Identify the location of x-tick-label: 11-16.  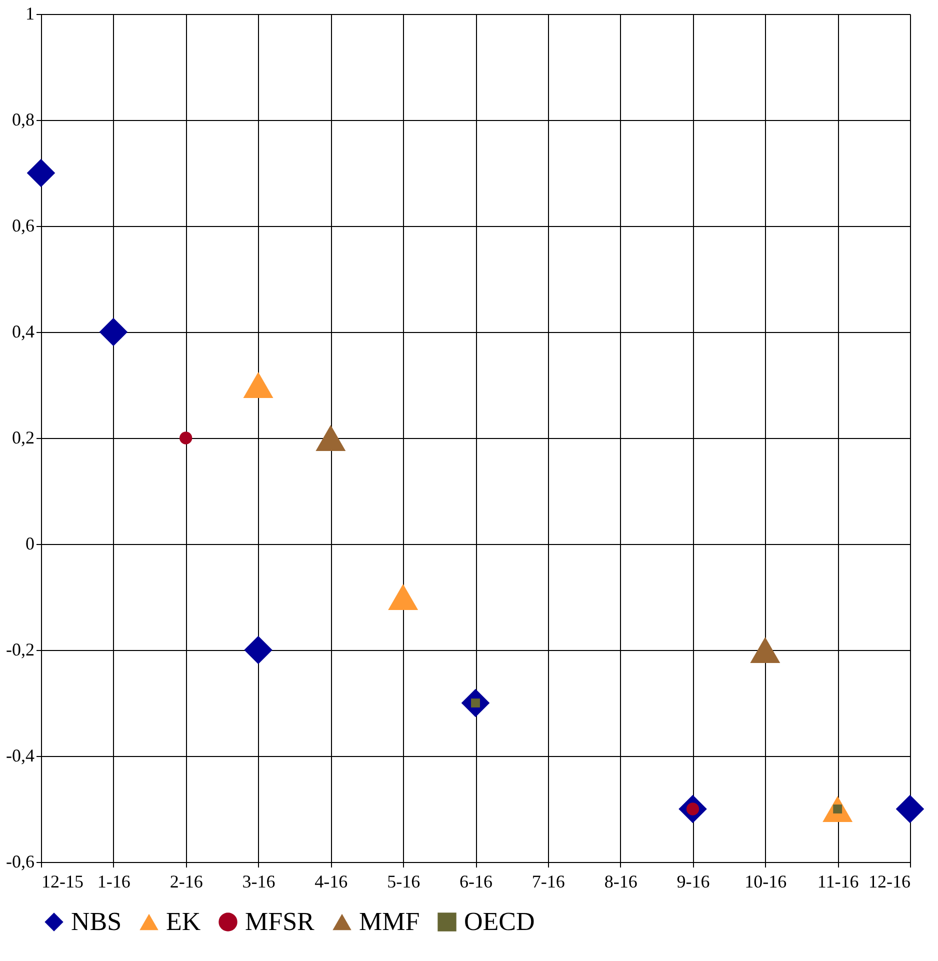
(838, 882).